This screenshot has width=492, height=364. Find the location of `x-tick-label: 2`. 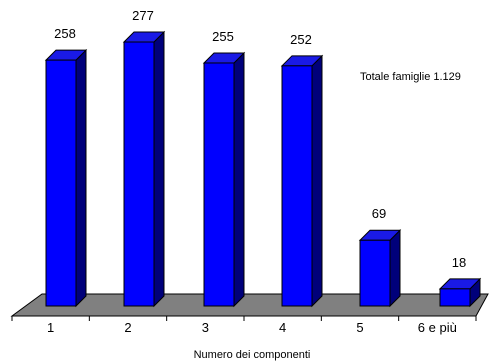

x-tick-label: 2 is located at coordinates (127, 327).